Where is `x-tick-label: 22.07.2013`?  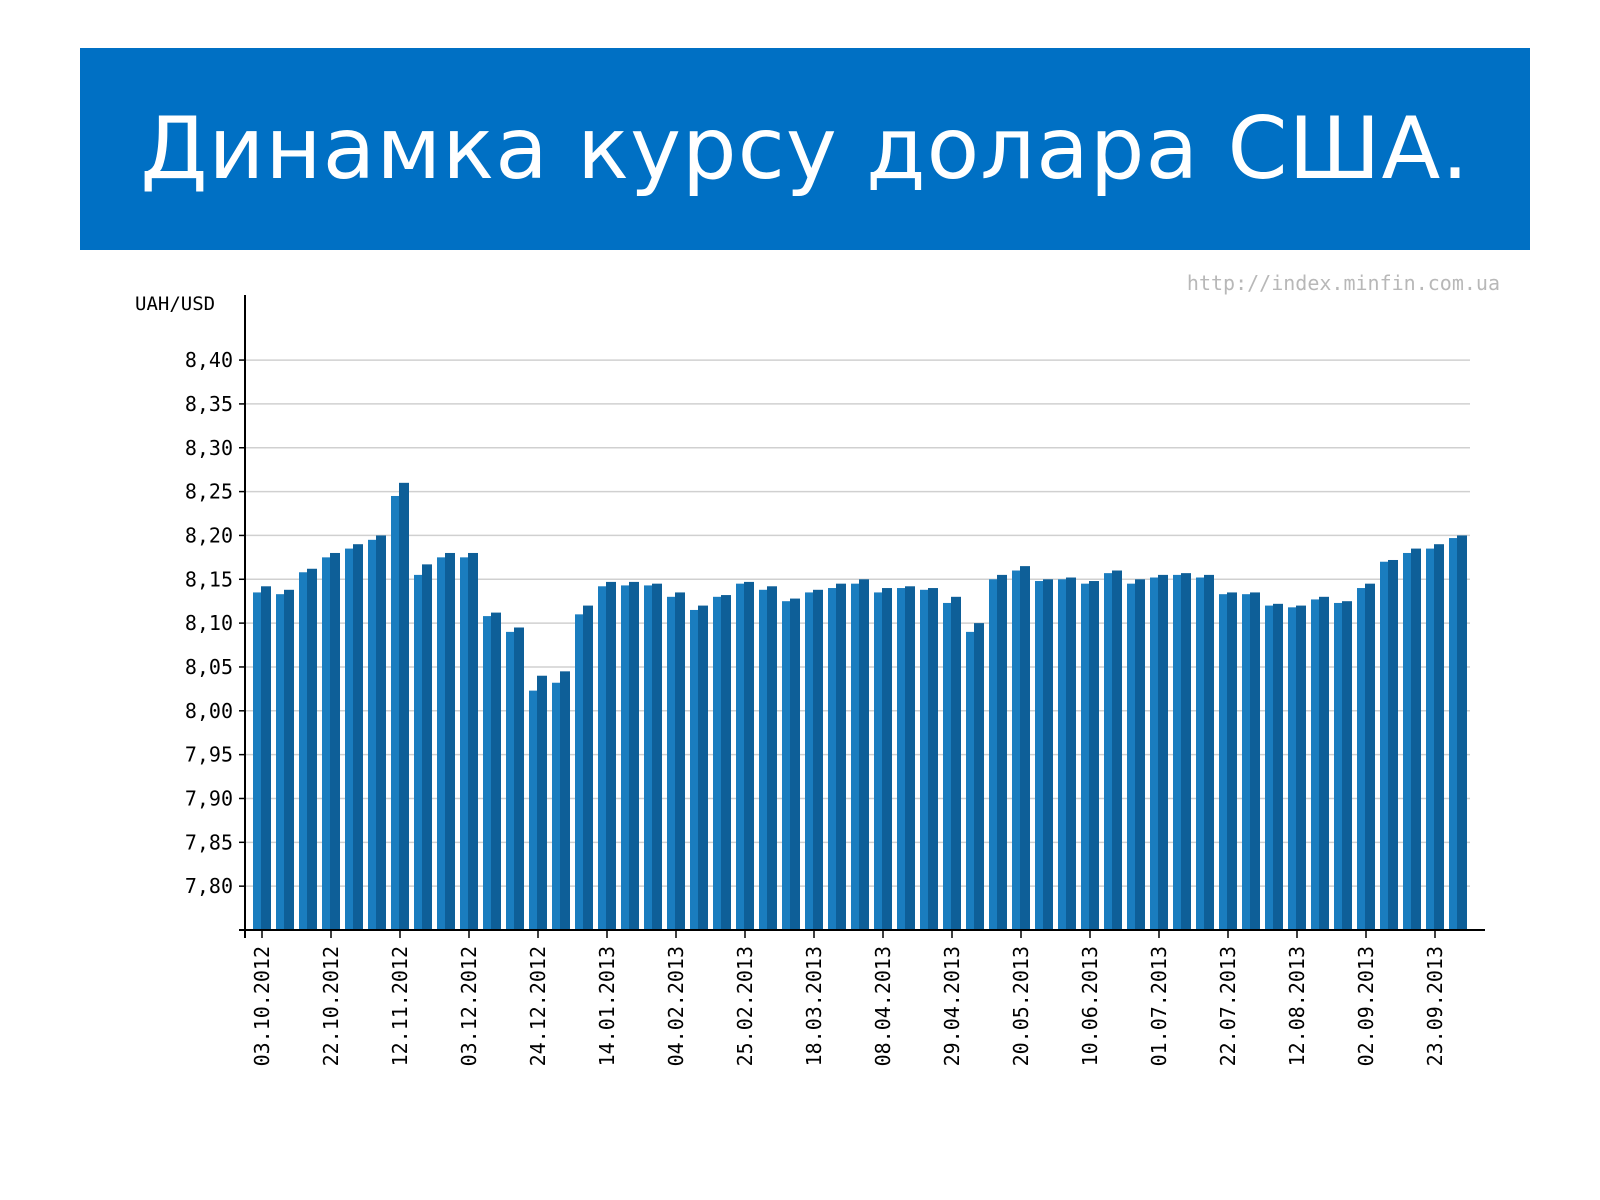
x-tick-label: 22.07.2013 is located at coordinates (1228, 1006).